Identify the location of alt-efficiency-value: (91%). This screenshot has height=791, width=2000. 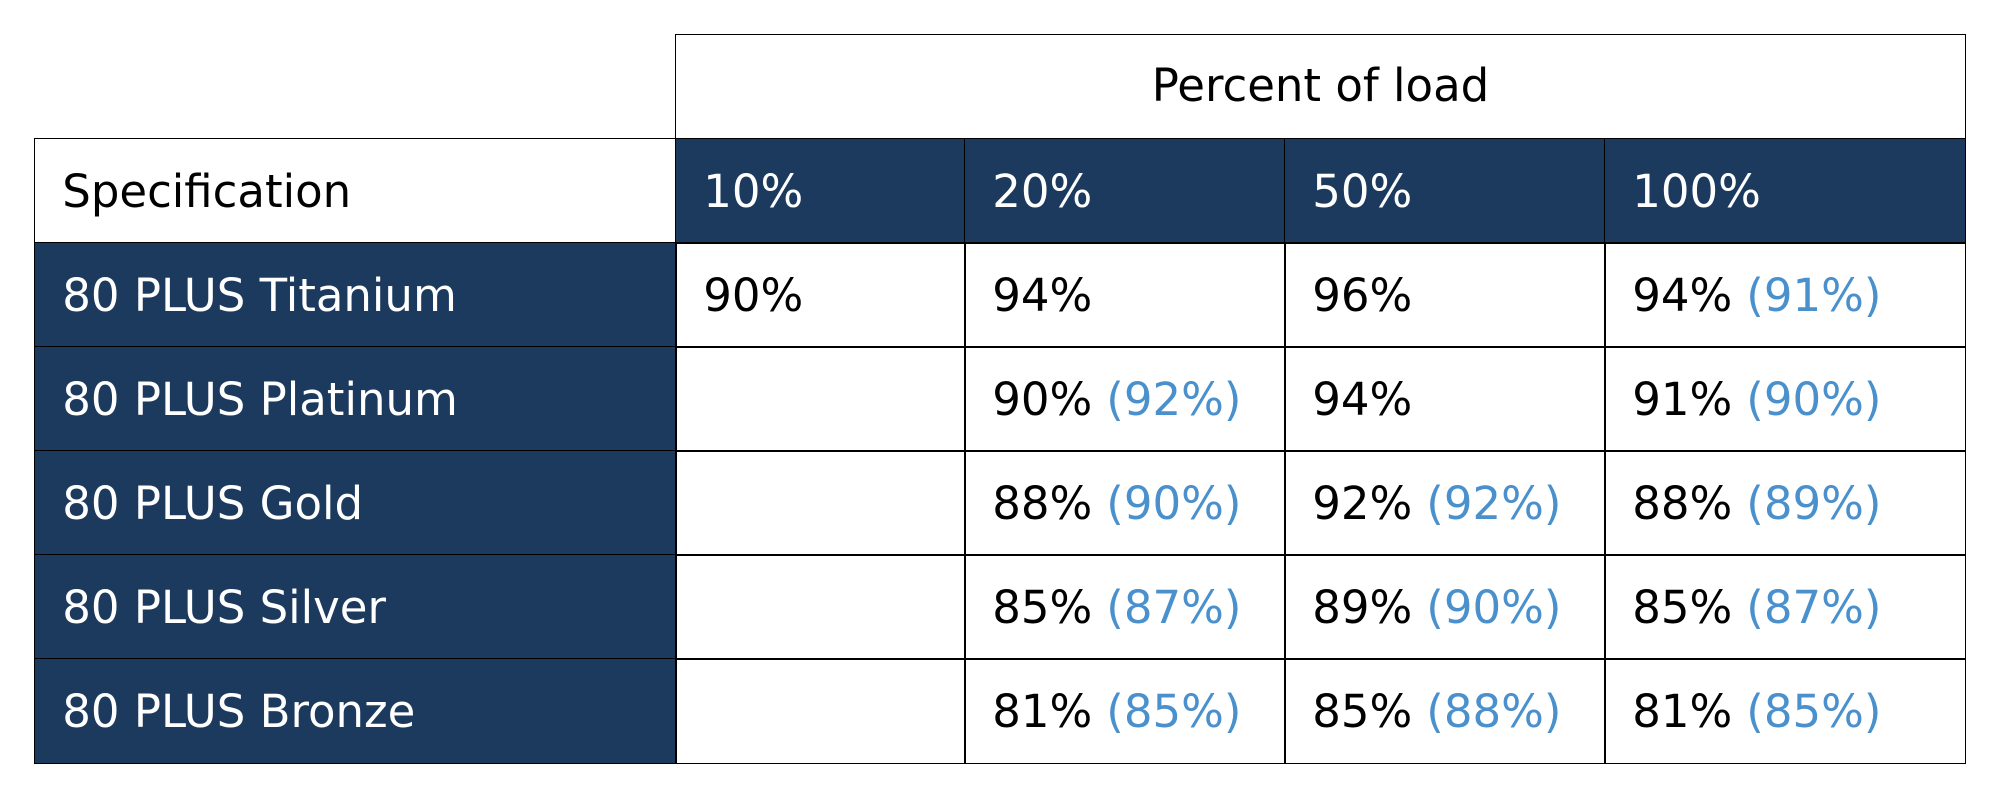
(1814, 295).